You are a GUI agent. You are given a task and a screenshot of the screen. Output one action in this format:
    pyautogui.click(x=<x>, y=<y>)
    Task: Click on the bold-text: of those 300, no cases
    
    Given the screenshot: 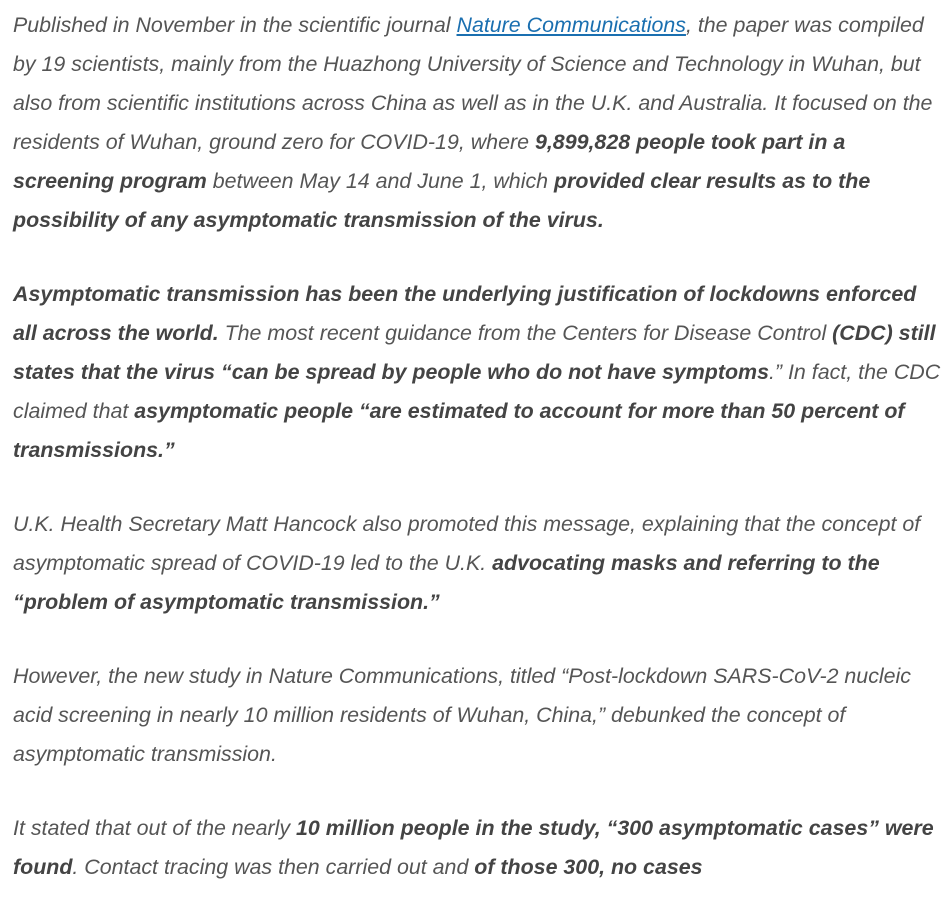 What is the action you would take?
    pyautogui.click(x=588, y=867)
    